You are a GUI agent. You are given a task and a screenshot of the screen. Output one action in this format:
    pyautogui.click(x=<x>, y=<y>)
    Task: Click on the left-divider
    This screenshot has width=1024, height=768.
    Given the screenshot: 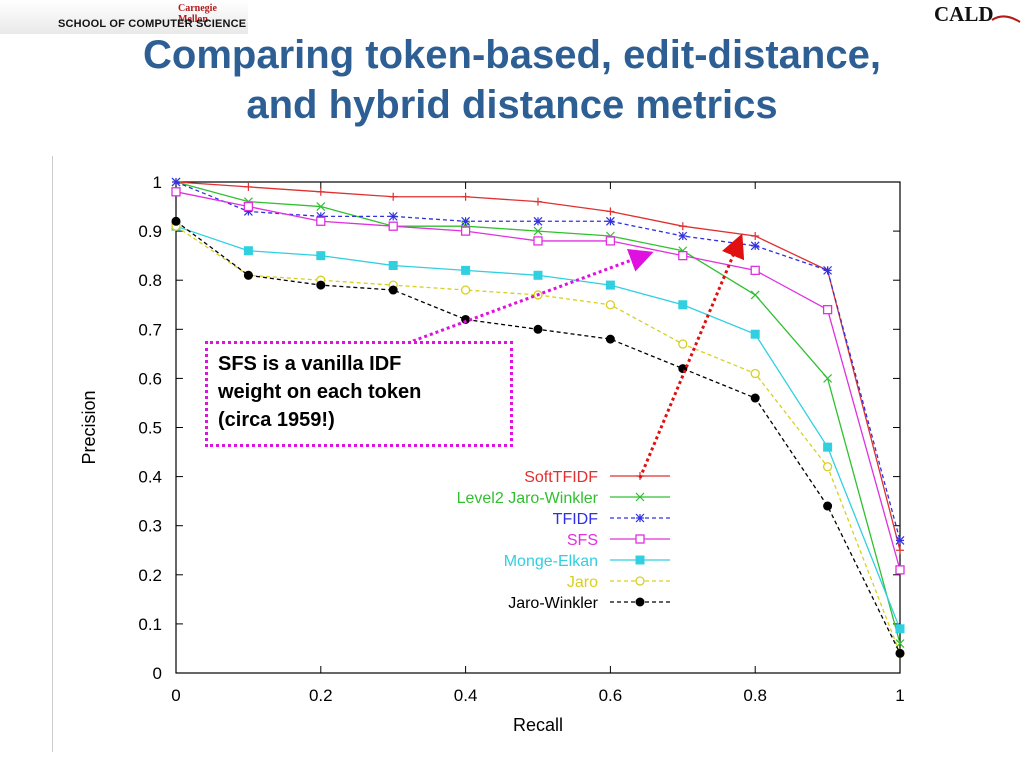 What is the action you would take?
    pyautogui.click(x=52, y=454)
    